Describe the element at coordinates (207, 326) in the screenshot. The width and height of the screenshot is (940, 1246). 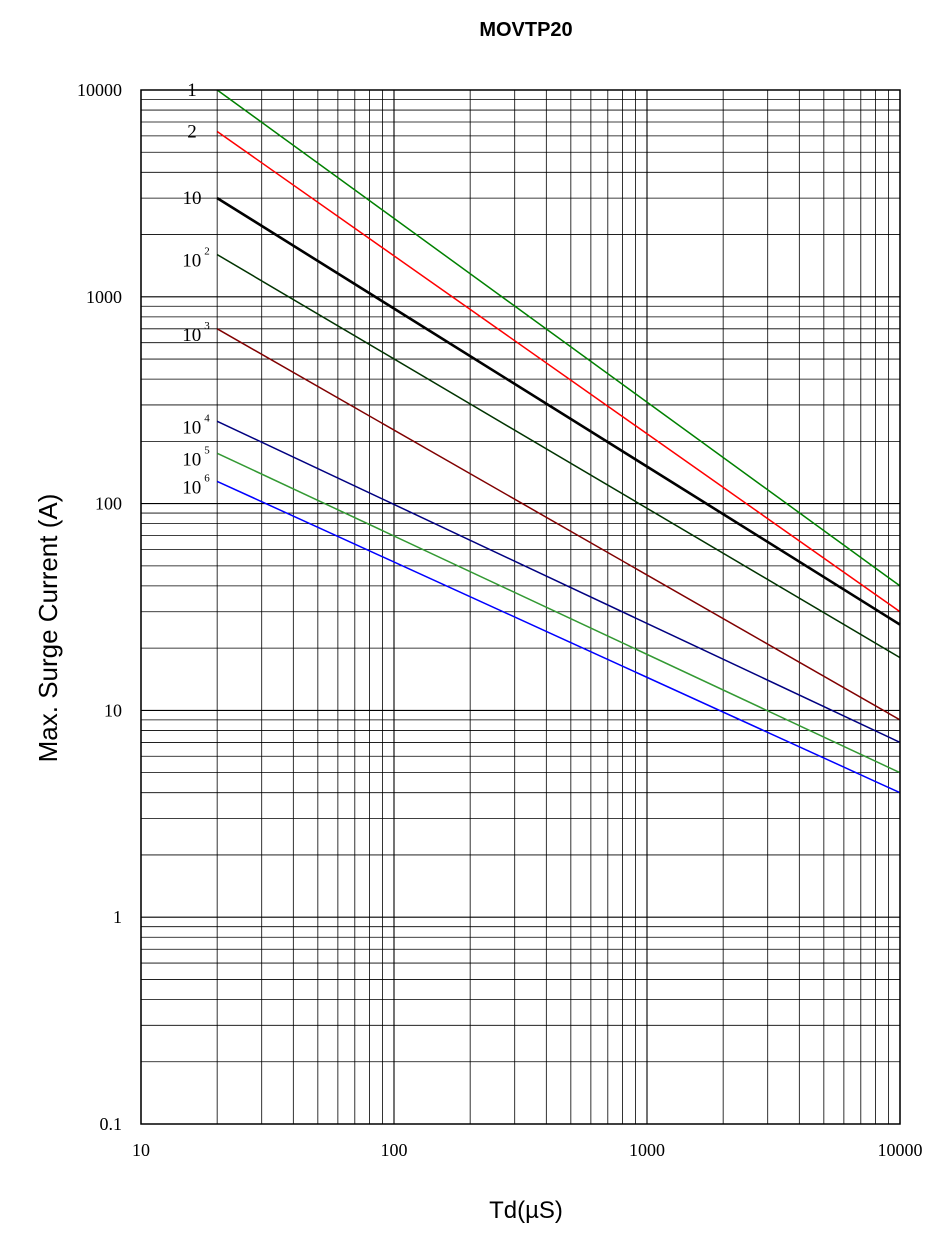
I see `series-label-exponent: 3` at that location.